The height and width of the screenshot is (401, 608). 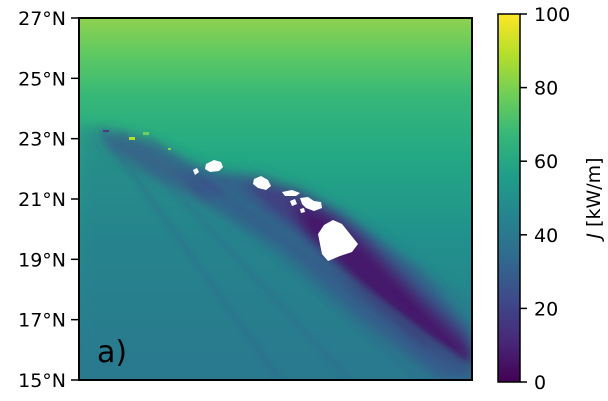 I want to click on island-kauai, so click(x=214, y=166).